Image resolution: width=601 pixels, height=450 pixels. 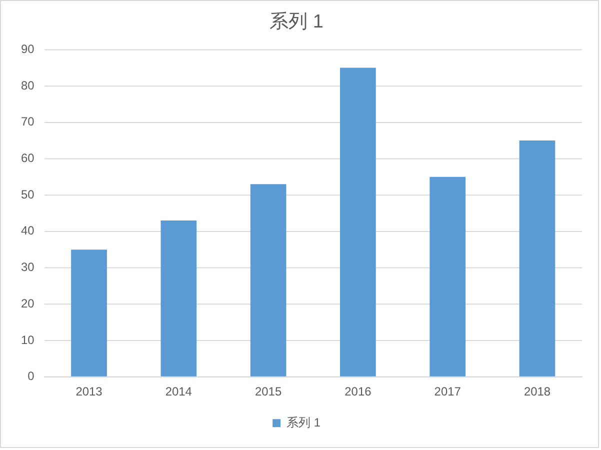 What do you see at coordinates (27, 267) in the screenshot?
I see `y-tick-label: 30` at bounding box center [27, 267].